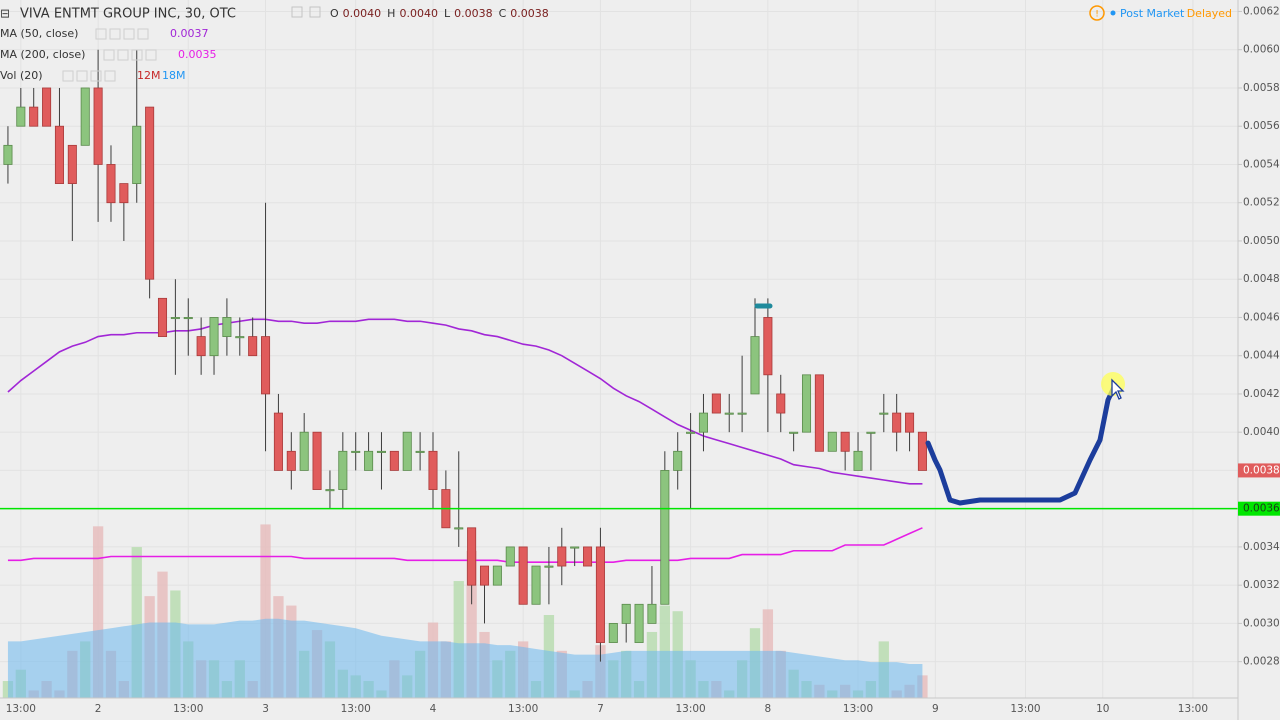 The image size is (1280, 720). I want to click on y-tick-label: 0.0042, so click(1261, 394).